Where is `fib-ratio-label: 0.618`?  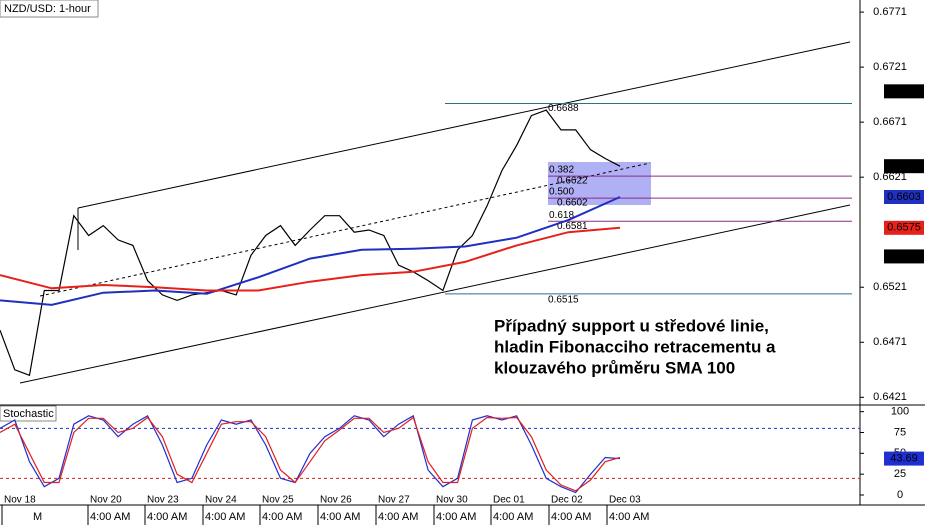
fib-ratio-label: 0.618 is located at coordinates (561, 215).